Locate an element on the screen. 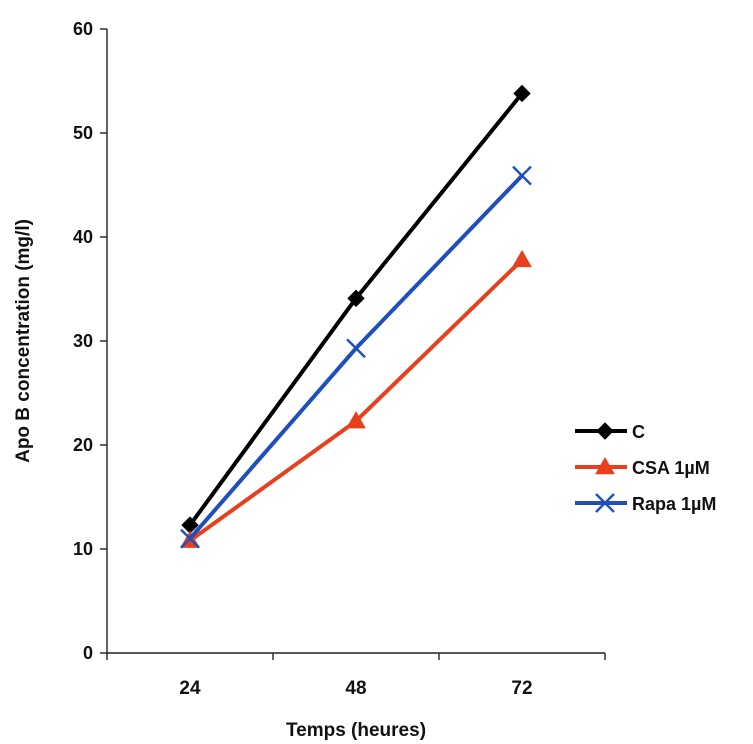 The width and height of the screenshot is (753, 744). x-tick-label: 48 is located at coordinates (355, 688).